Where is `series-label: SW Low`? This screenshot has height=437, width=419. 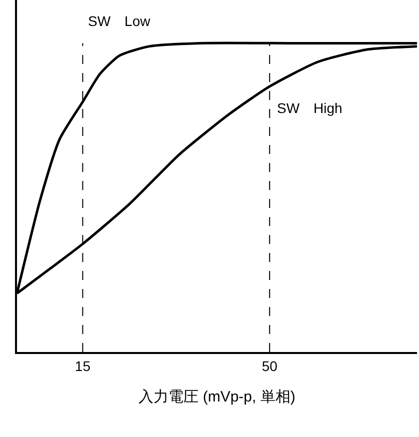 series-label: SW Low is located at coordinates (120, 21).